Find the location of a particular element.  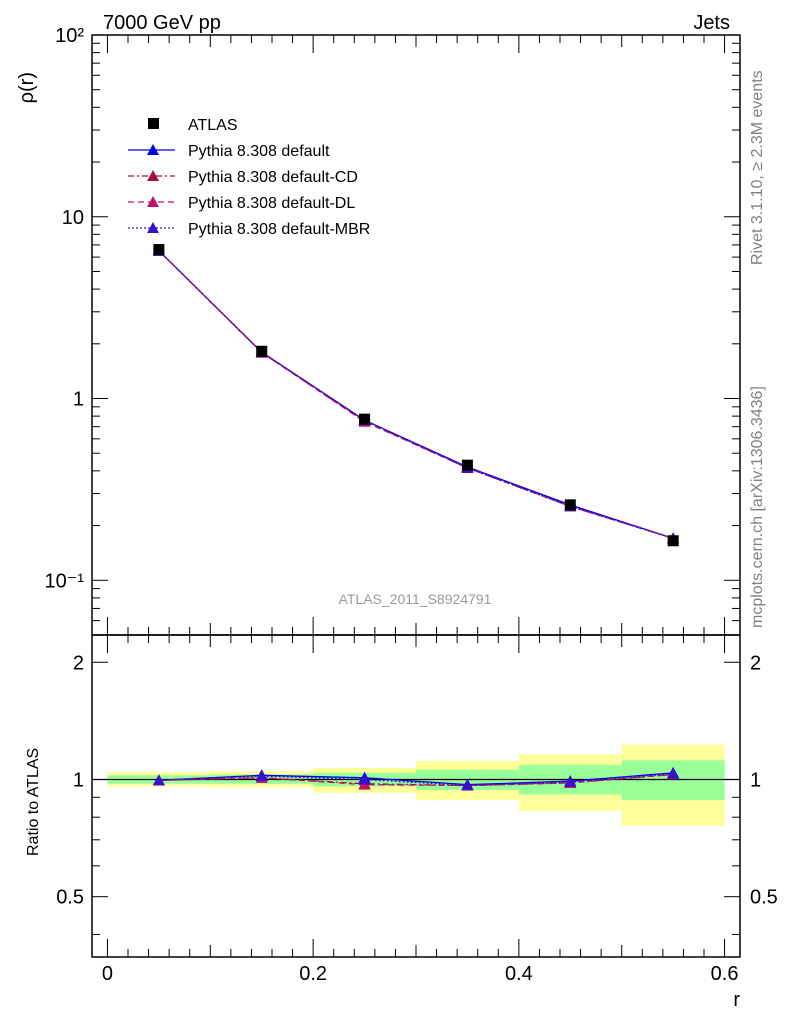

legend-label: Pythia 8.308 default-MBR is located at coordinates (279, 229).